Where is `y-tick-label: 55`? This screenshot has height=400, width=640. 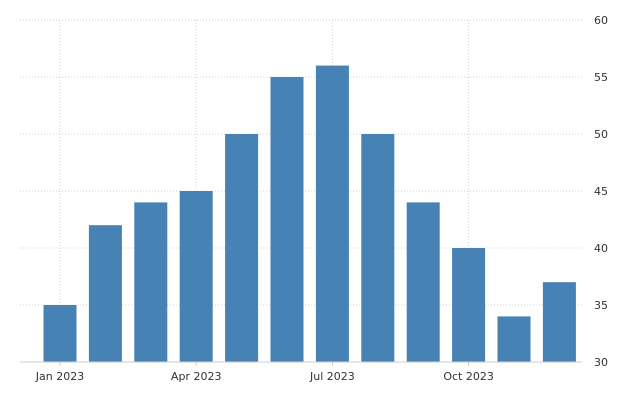 y-tick-label: 55 is located at coordinates (601, 77).